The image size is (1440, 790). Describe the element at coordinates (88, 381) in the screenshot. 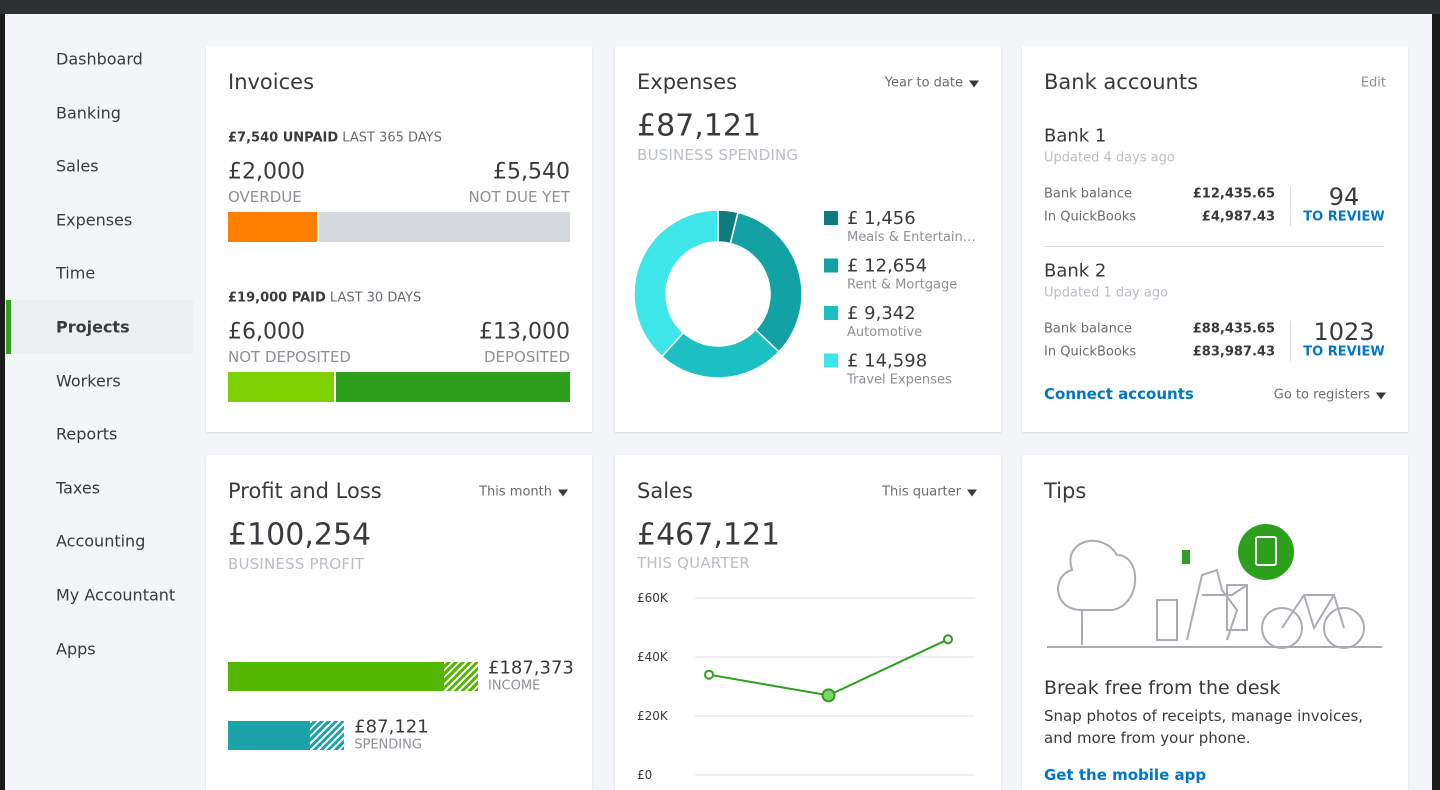

I see `nav-label: Workers` at that location.